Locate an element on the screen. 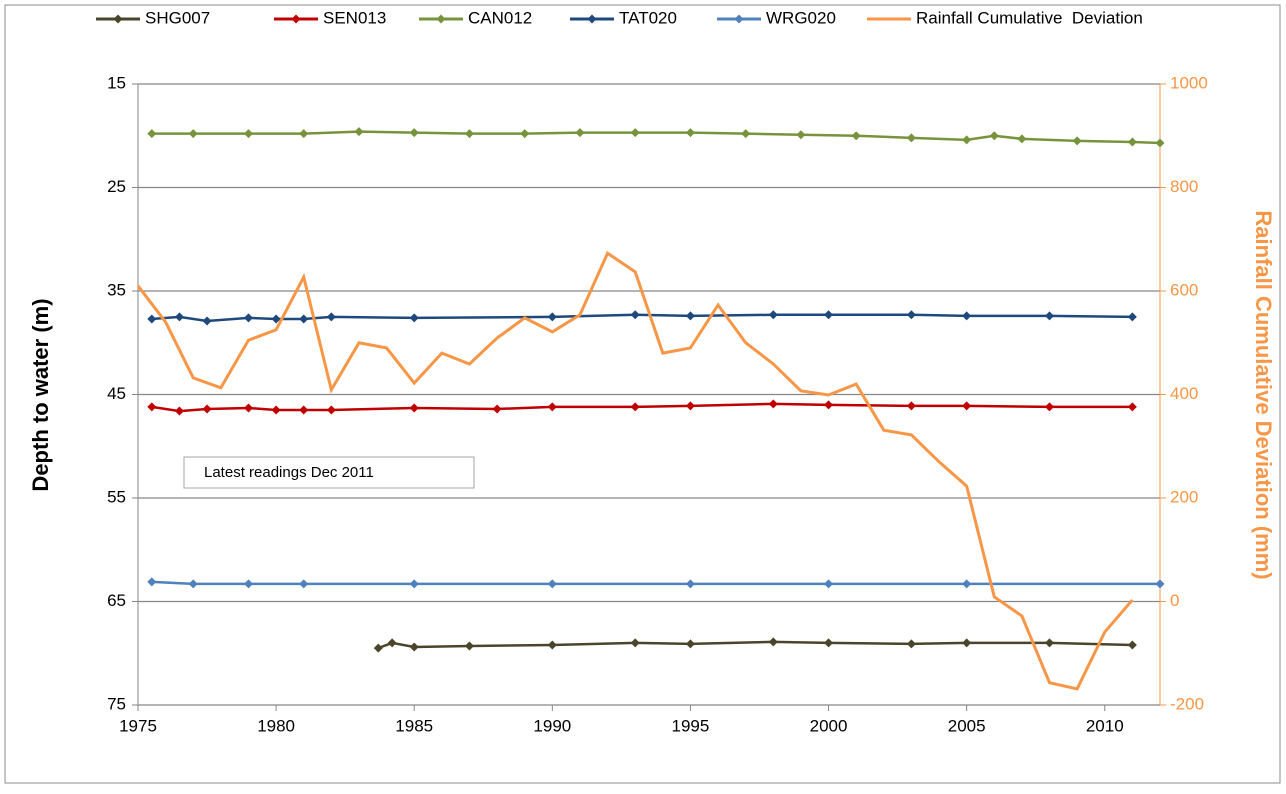  y-tick-label: 75 is located at coordinates (116, 703).